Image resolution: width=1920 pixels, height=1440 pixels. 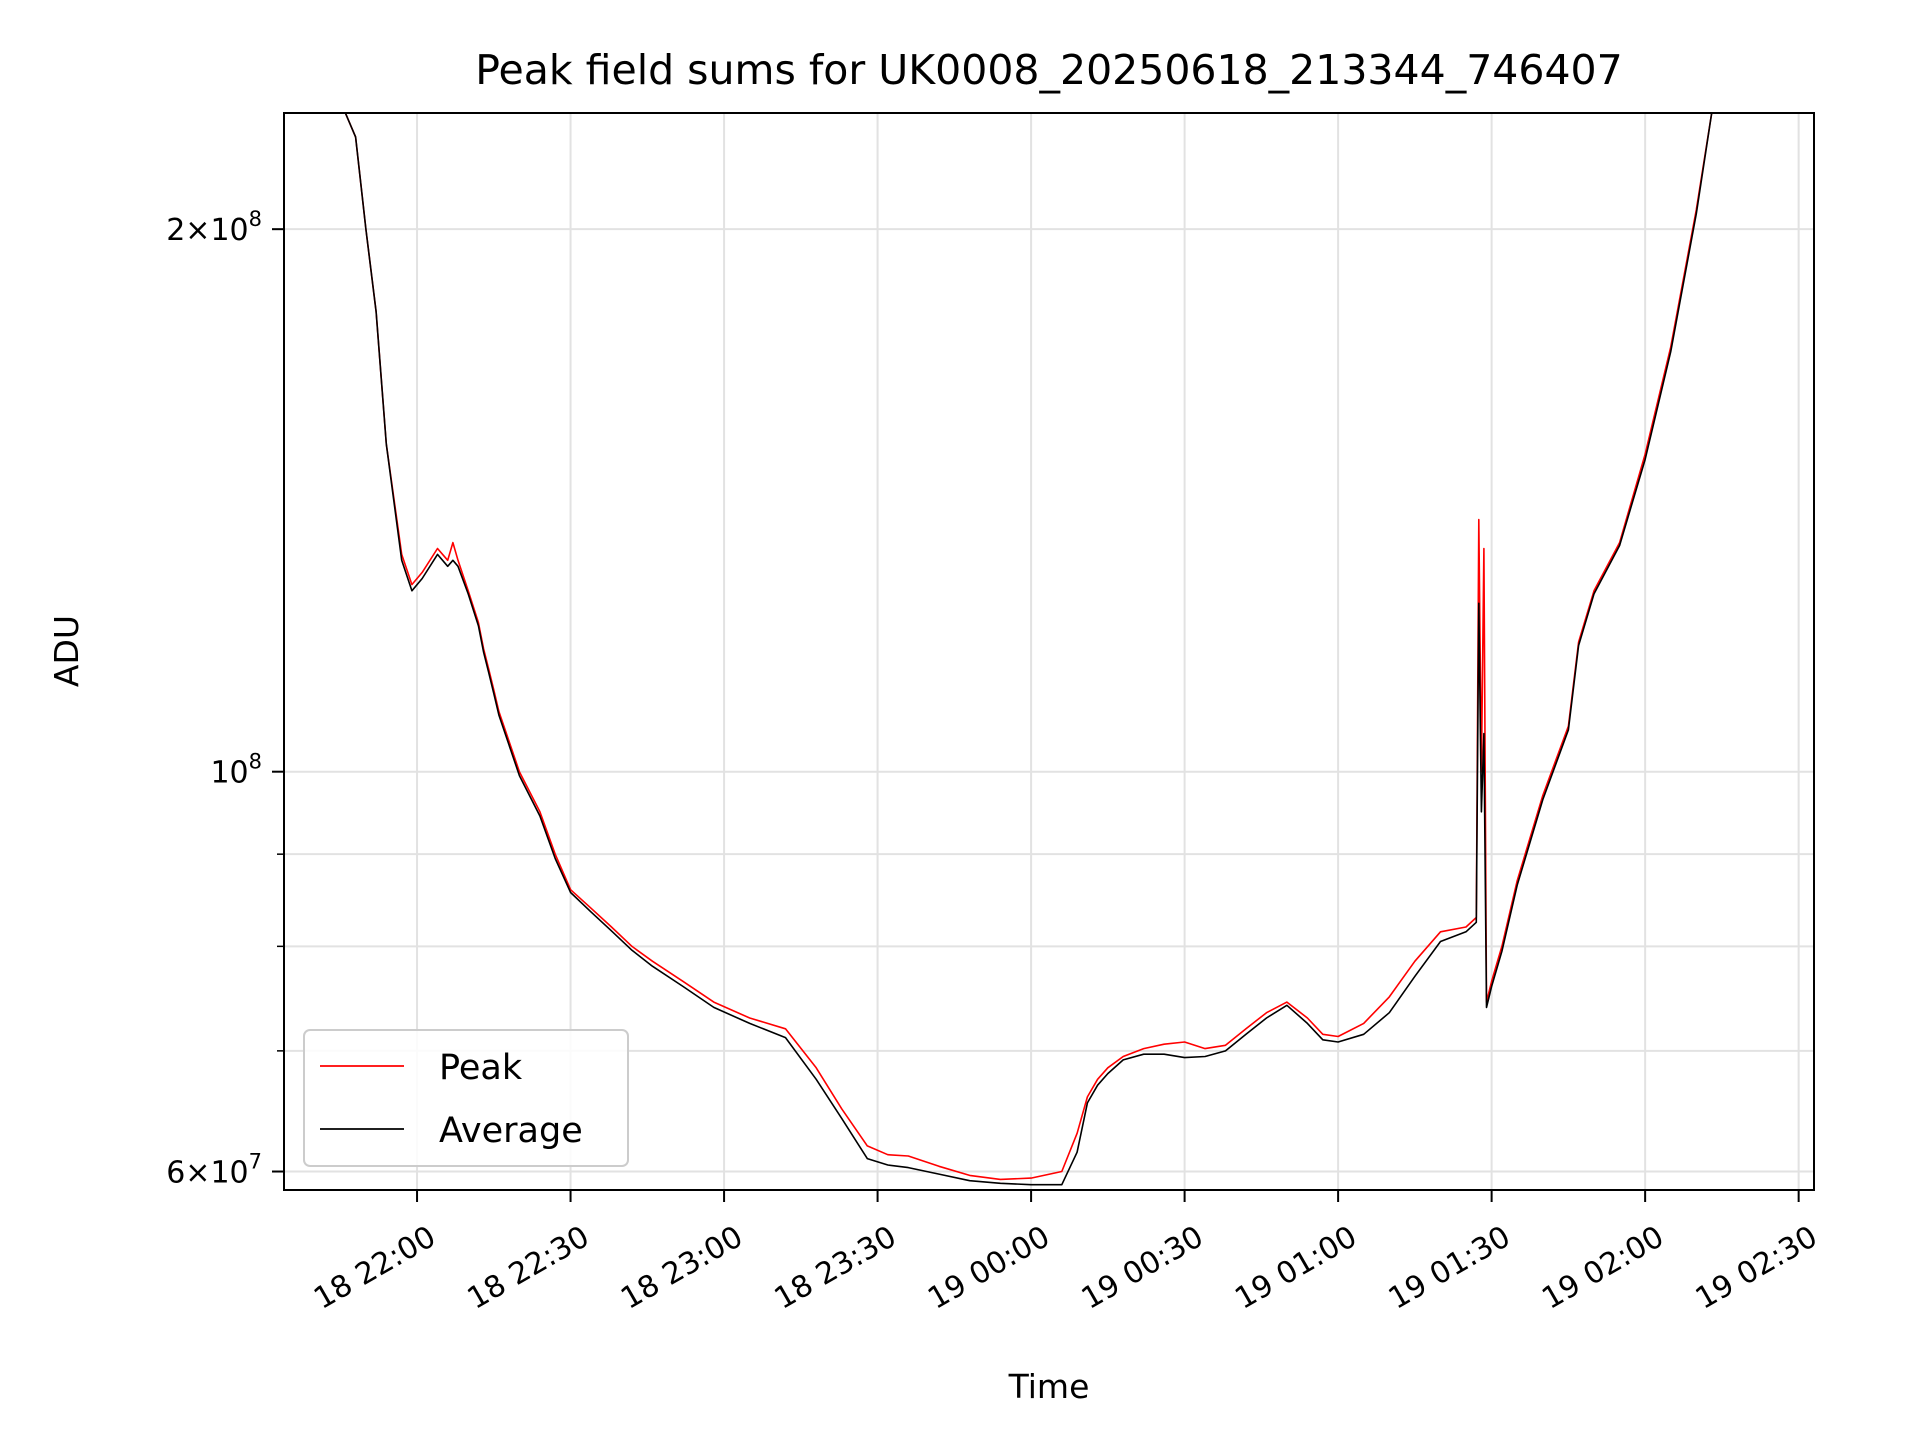 What do you see at coordinates (66, 651) in the screenshot?
I see `y-axis-title: ADU` at bounding box center [66, 651].